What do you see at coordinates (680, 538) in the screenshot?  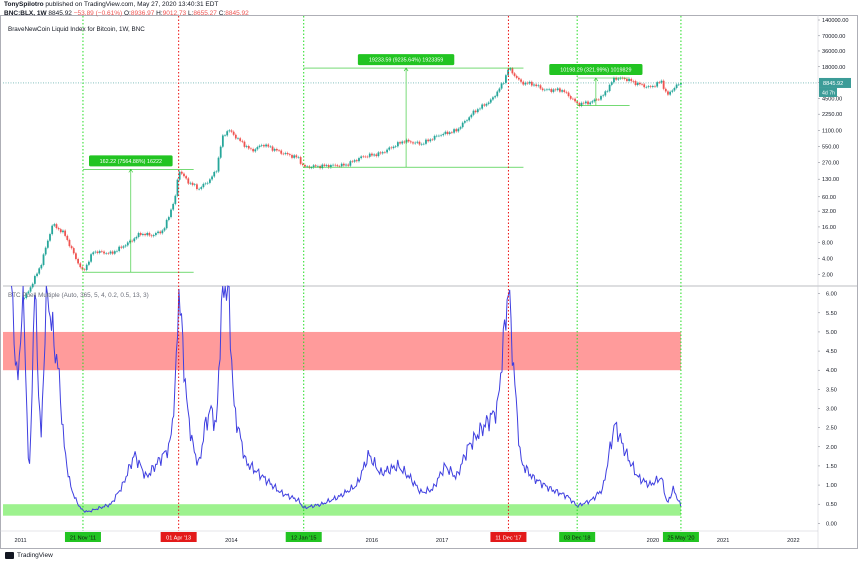 I see `event-label-text: 25 May '20` at bounding box center [680, 538].